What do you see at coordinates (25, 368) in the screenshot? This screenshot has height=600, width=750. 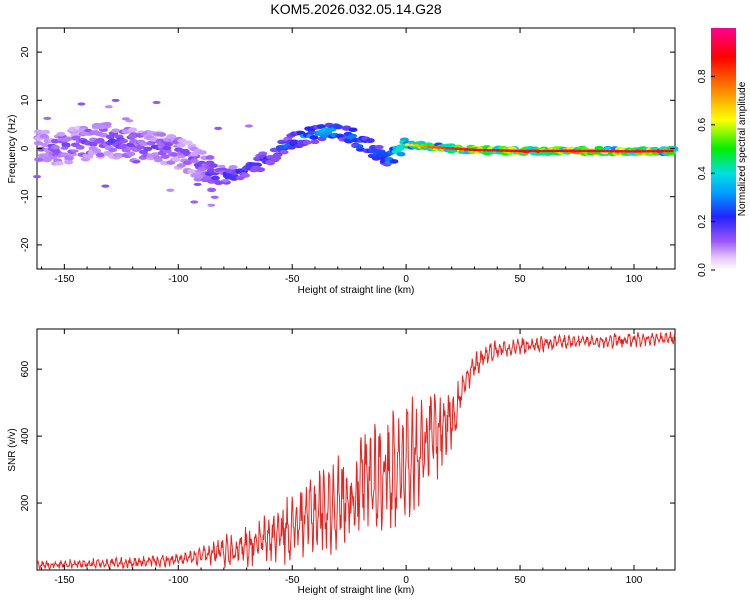 I see `snr-ytick-label: 600` at bounding box center [25, 368].